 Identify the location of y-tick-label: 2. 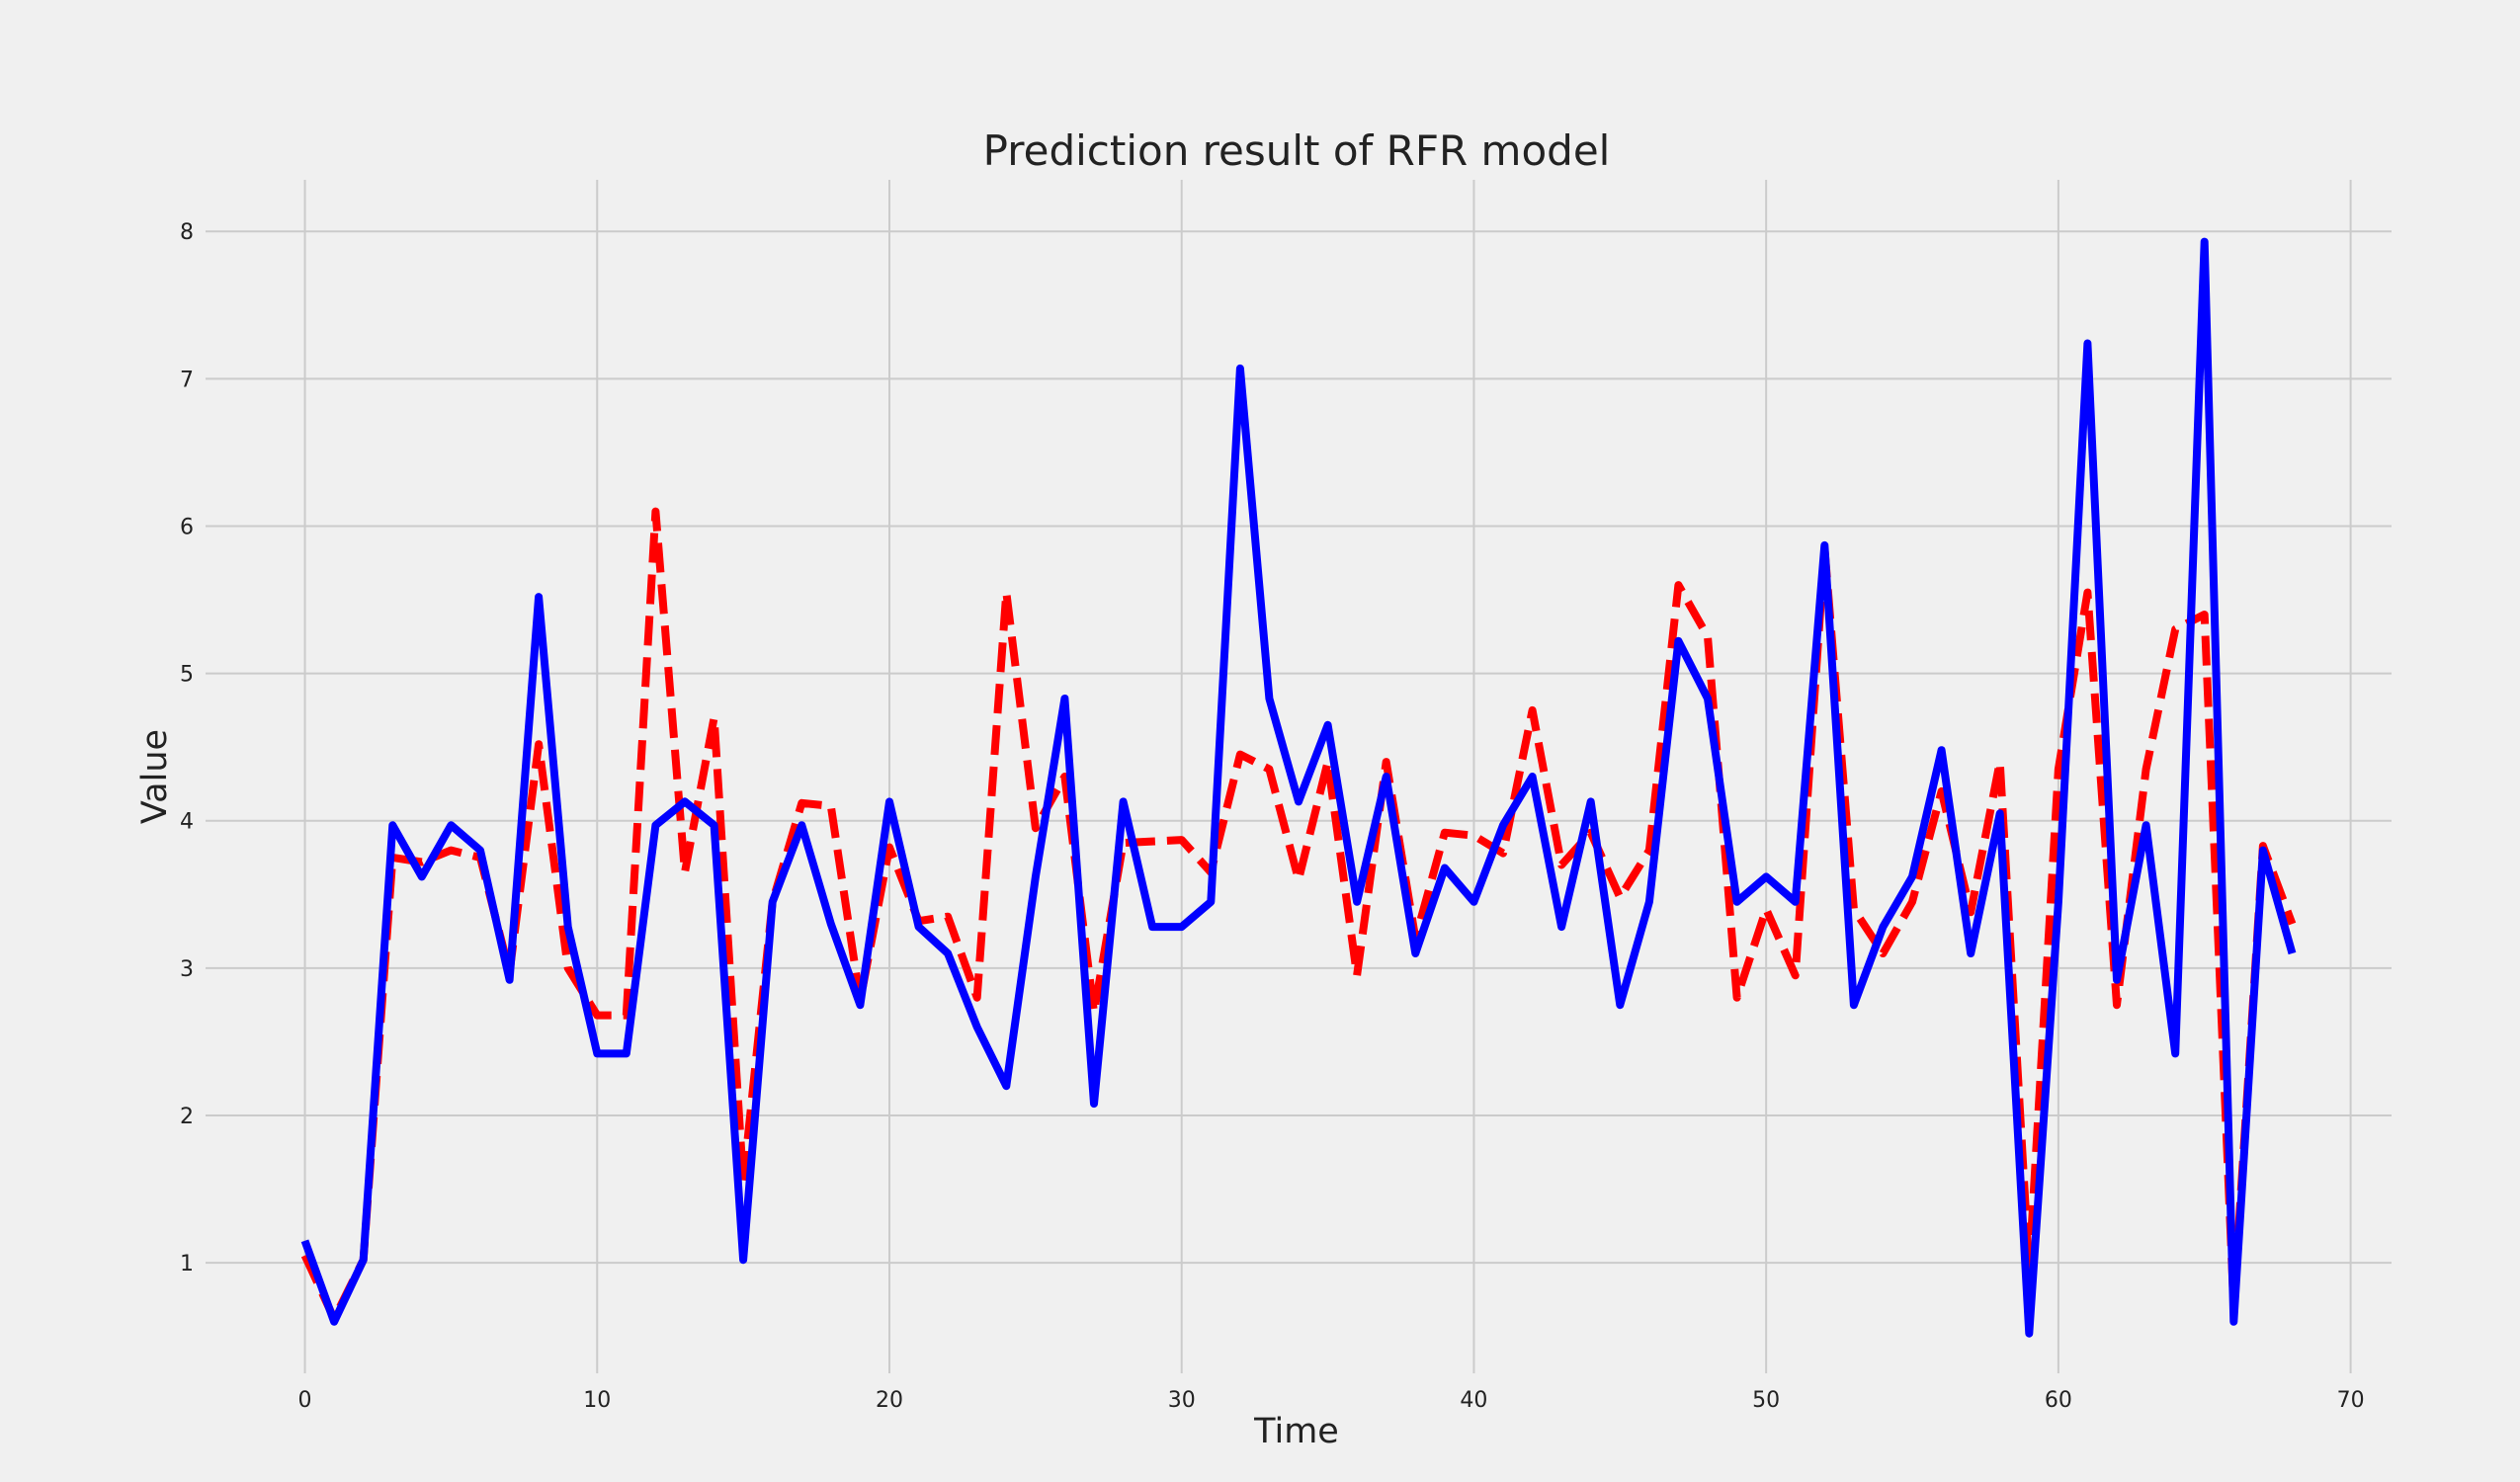
(187, 1117).